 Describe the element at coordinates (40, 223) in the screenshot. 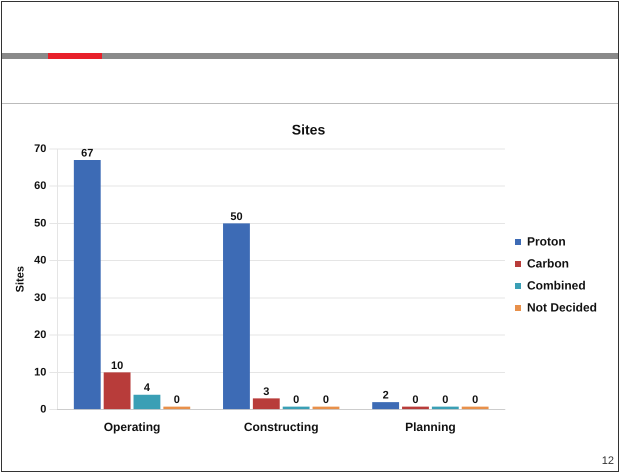

I see `y-tick-label: 50` at that location.